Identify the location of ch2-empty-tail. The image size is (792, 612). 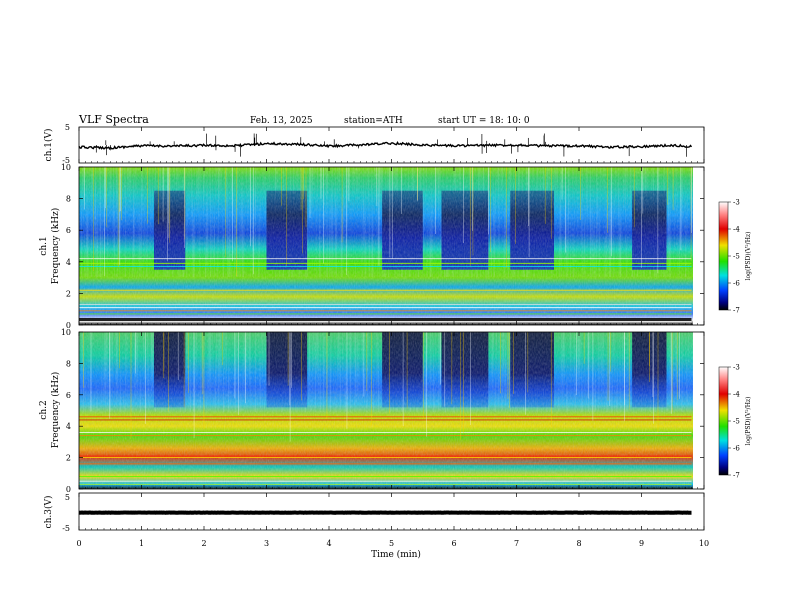
(698, 410).